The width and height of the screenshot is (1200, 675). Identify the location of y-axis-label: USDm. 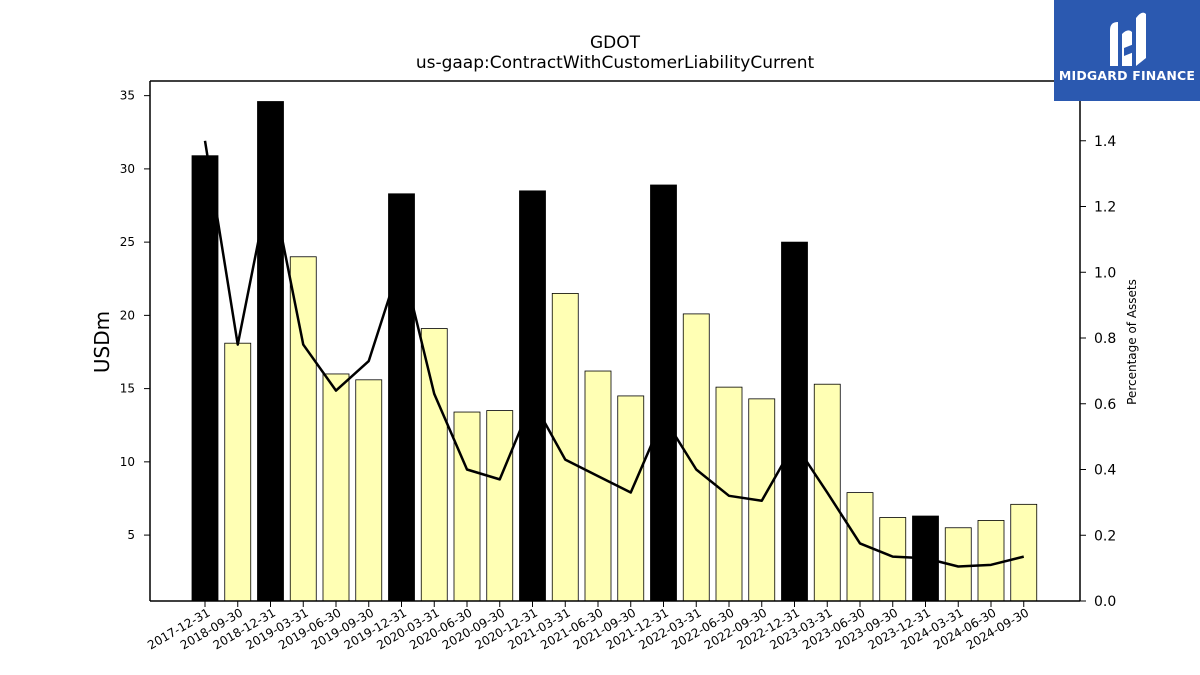
(102, 342).